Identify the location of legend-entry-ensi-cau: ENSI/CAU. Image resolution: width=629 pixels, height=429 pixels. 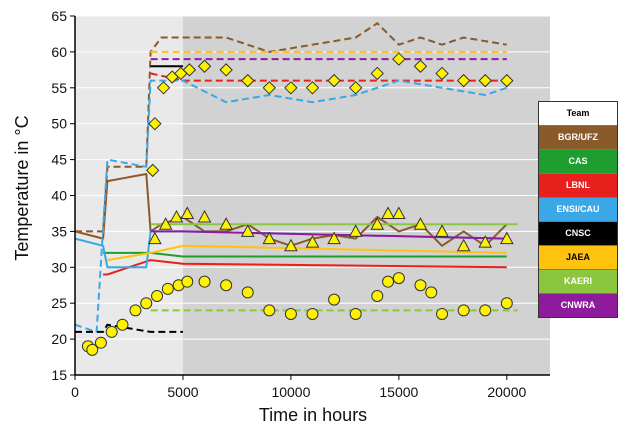
(578, 209).